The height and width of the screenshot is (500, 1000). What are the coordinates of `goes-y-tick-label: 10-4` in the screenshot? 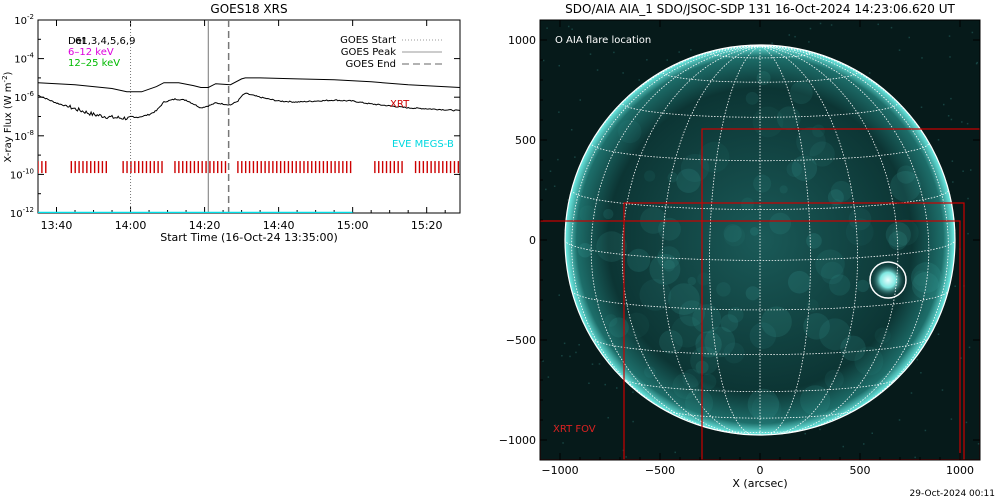 It's located at (24, 59).